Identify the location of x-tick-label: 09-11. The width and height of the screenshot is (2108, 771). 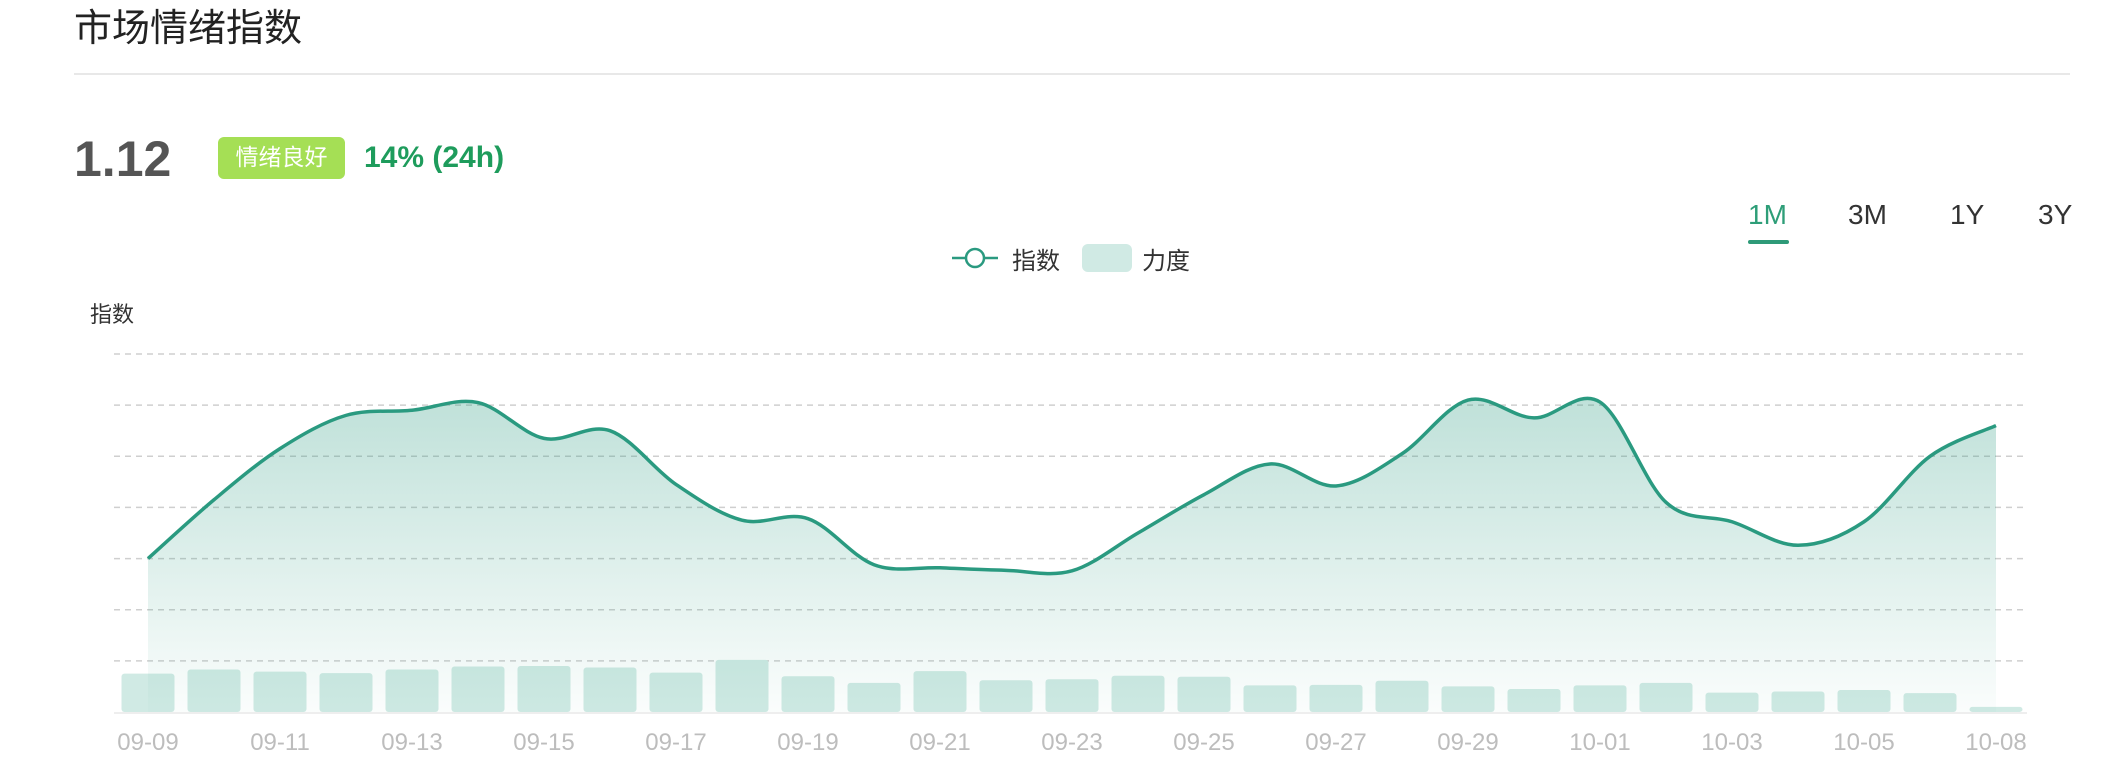
(280, 742).